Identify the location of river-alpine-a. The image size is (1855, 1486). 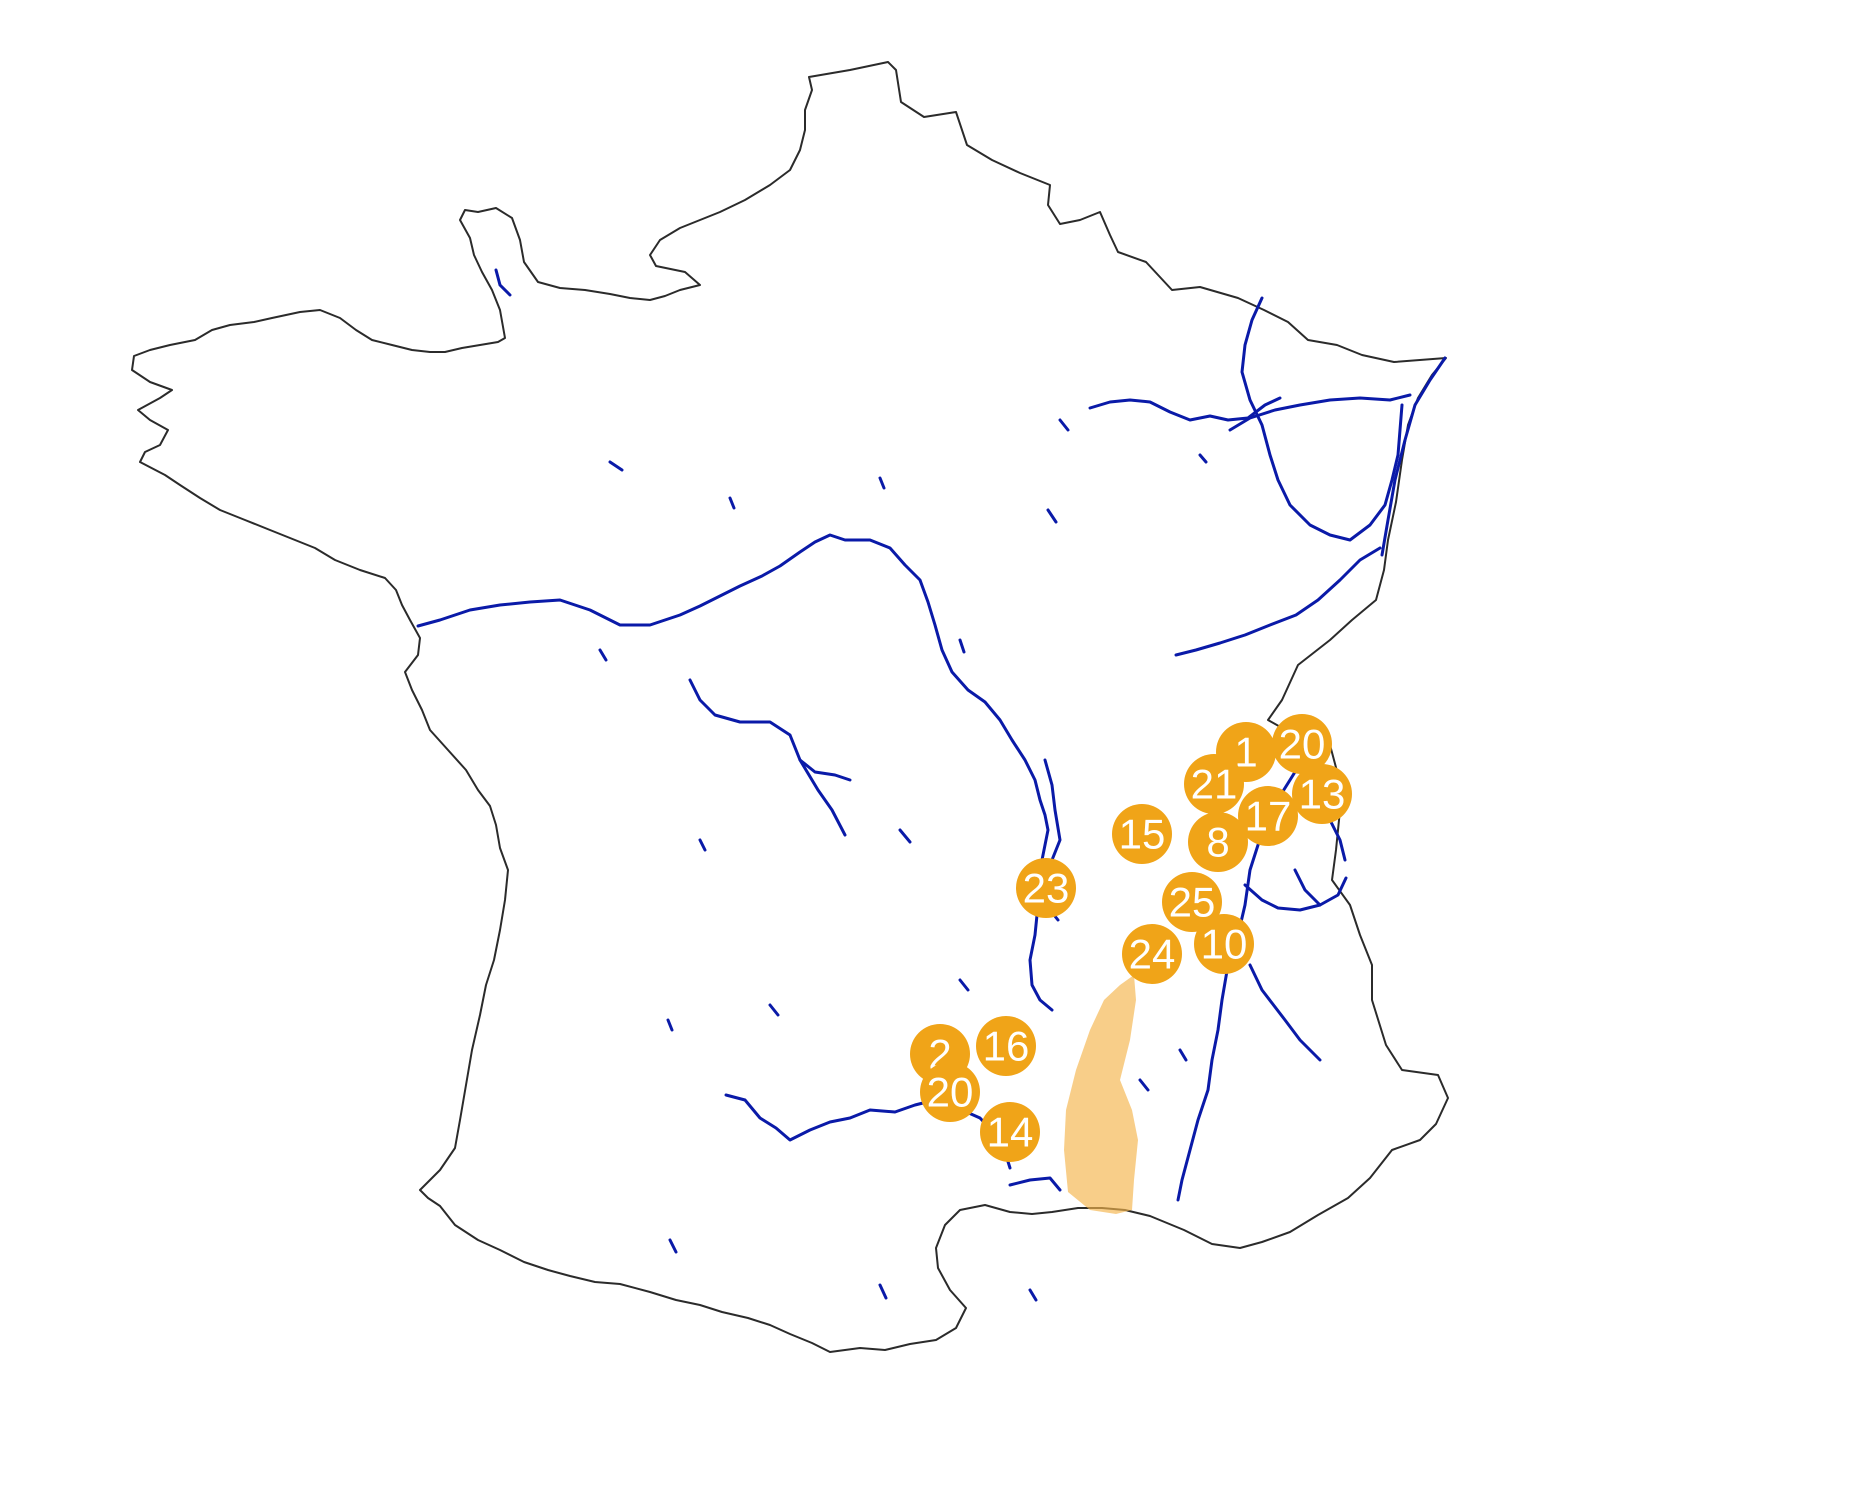
(1307, 887).